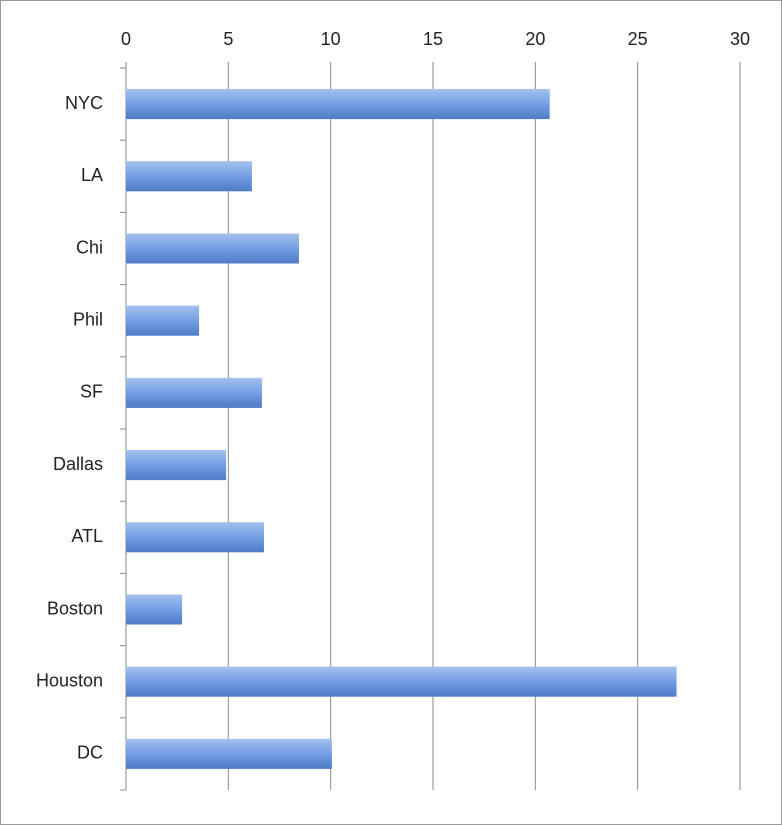  I want to click on y-tick-label: LA, so click(92, 175).